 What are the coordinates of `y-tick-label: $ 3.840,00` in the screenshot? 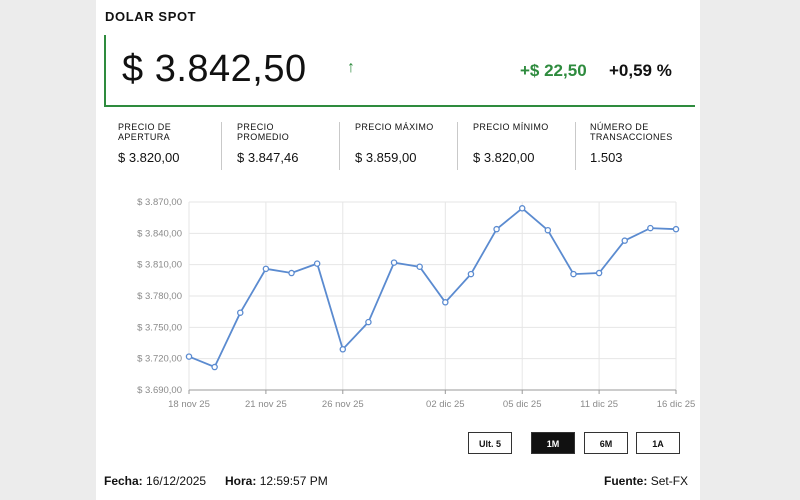 It's located at (159, 233).